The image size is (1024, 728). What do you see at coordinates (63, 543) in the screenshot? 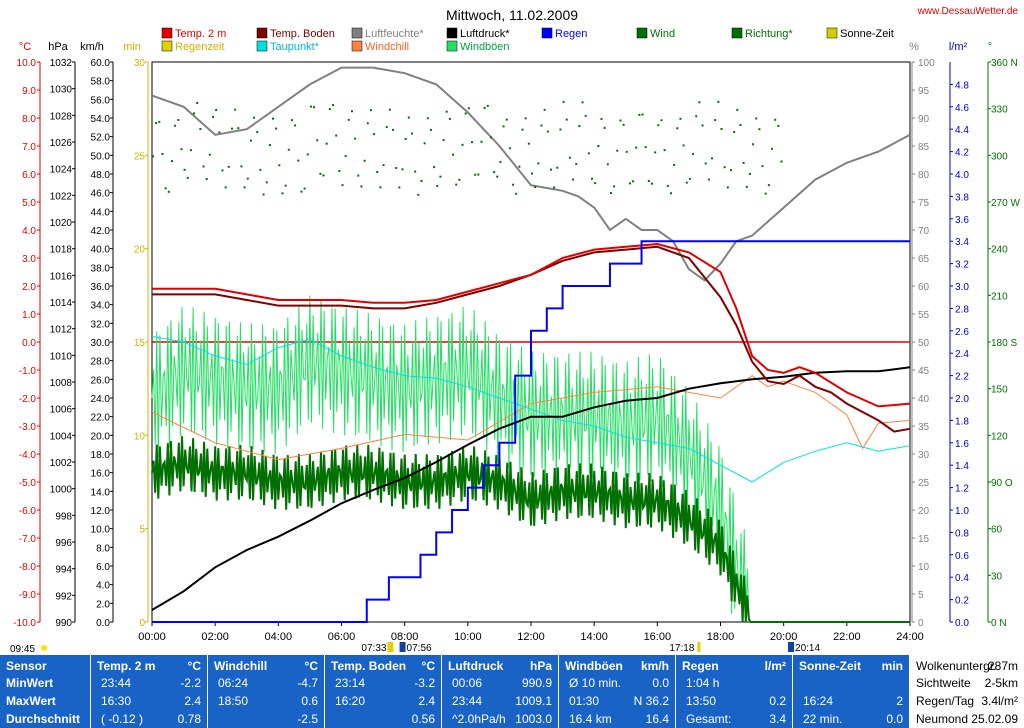
I see `tick-label: 996` at bounding box center [63, 543].